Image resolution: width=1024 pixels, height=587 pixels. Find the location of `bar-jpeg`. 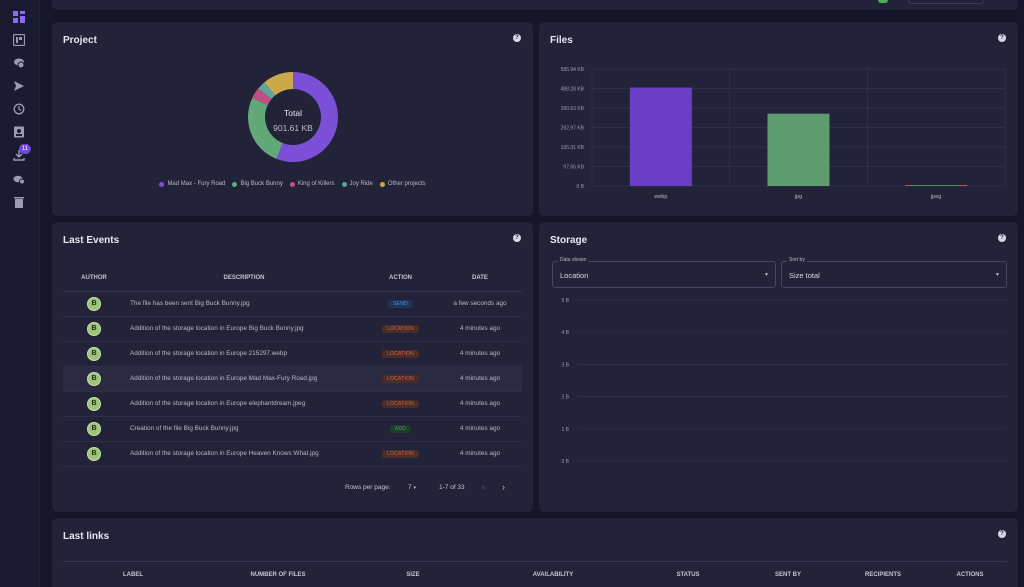

bar-jpeg is located at coordinates (936, 185).